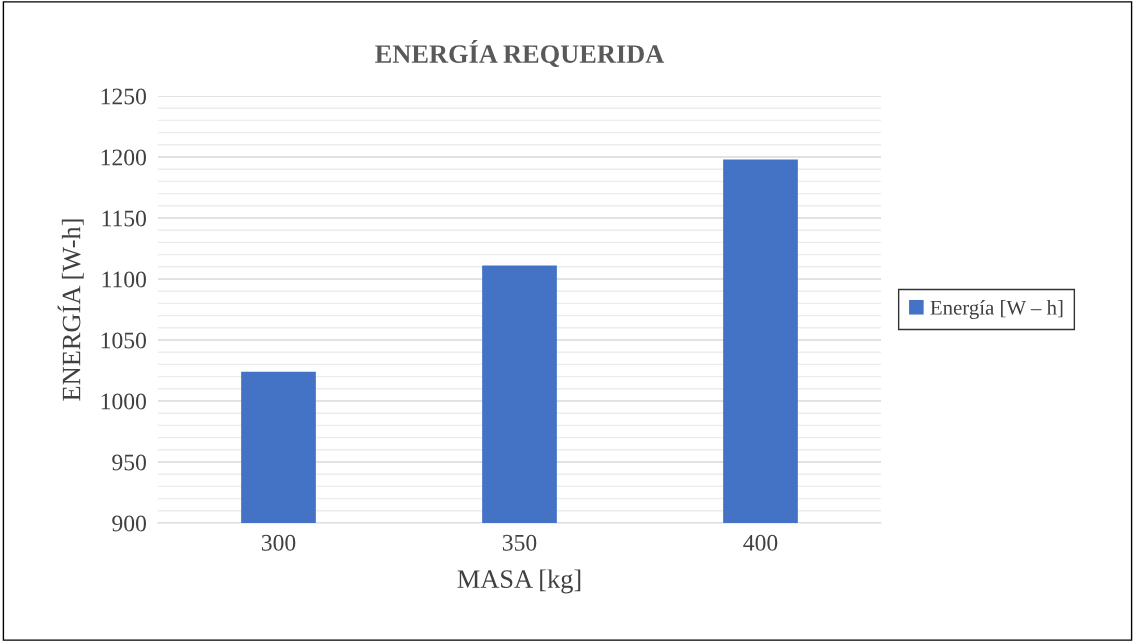 Image resolution: width=1135 pixels, height=642 pixels. I want to click on y-tick-label: 950, so click(129, 462).